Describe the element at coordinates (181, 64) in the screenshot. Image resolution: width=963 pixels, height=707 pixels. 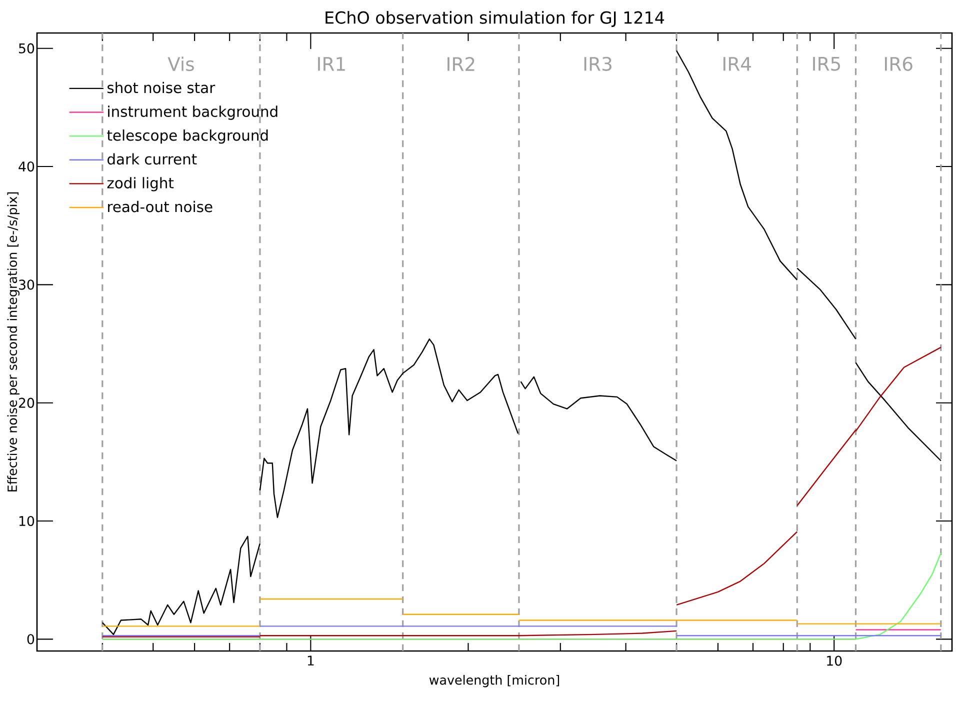
I see `annotation: Vis` at that location.